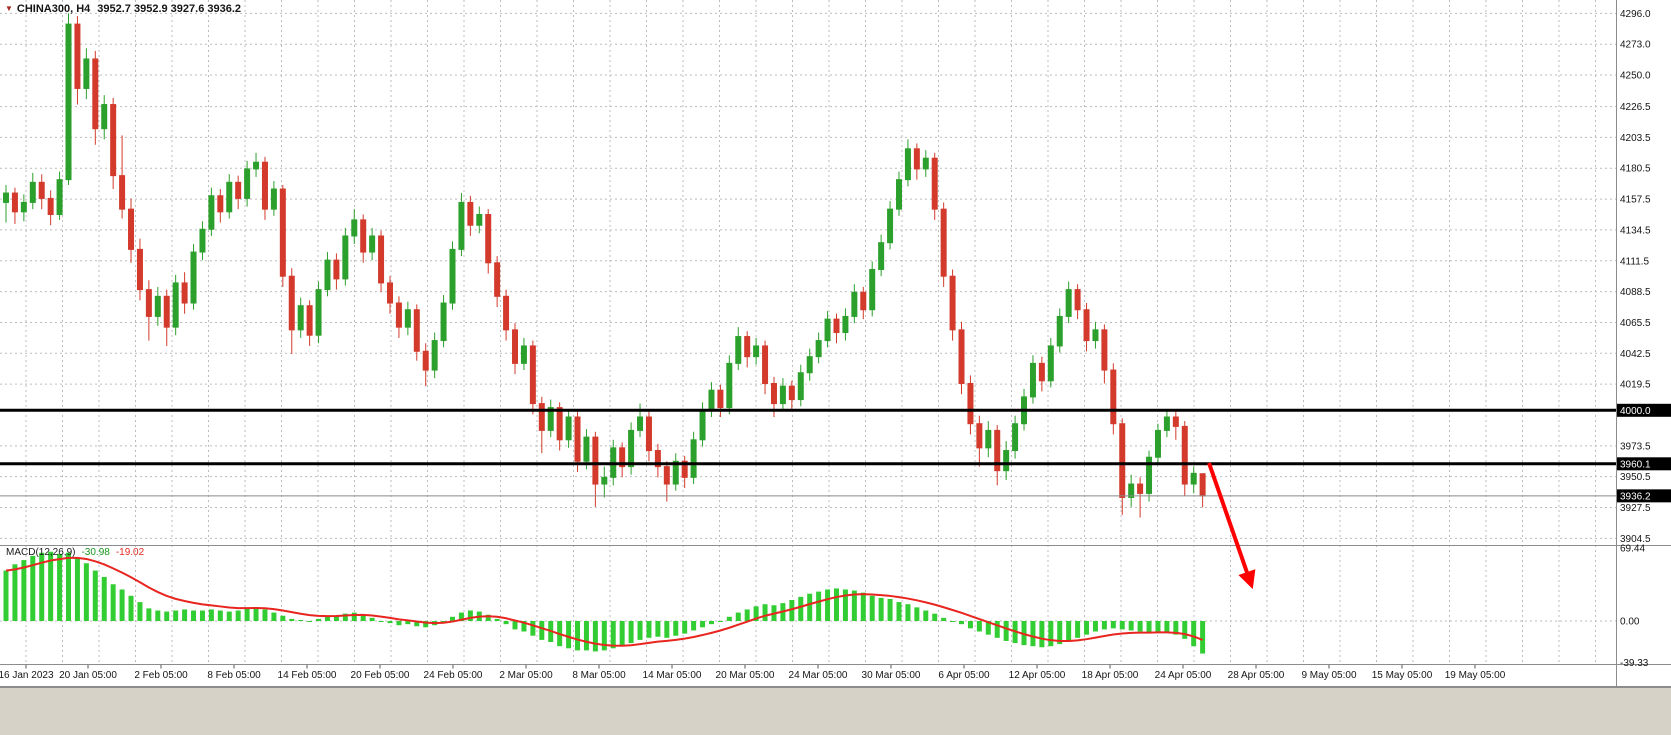 The width and height of the screenshot is (1671, 735). I want to click on time-axis-label: 8 Mar 05:00, so click(599, 675).